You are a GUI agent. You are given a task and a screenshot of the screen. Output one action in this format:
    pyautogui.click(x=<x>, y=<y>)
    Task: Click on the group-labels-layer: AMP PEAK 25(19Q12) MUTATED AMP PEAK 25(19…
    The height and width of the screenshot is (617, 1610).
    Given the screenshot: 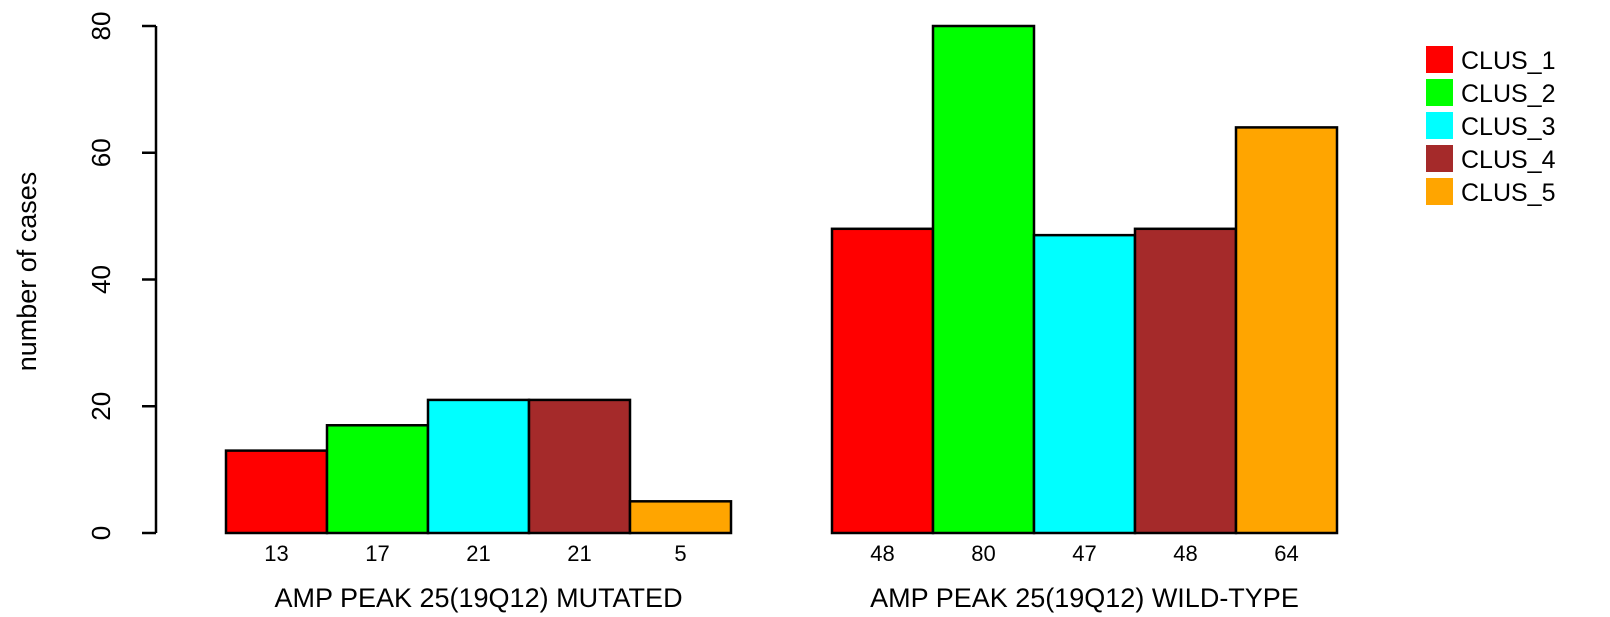 What is the action you would take?
    pyautogui.click(x=786, y=598)
    